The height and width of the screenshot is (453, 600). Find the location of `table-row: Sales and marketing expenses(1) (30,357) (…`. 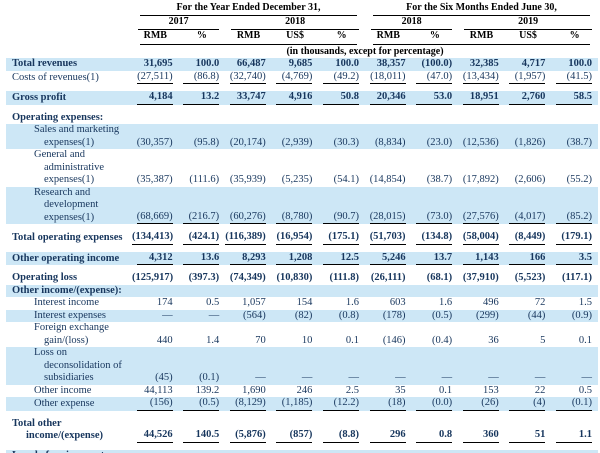

table-row: Sales and marketing expenses(1) (30,357) (… is located at coordinates (302, 136).